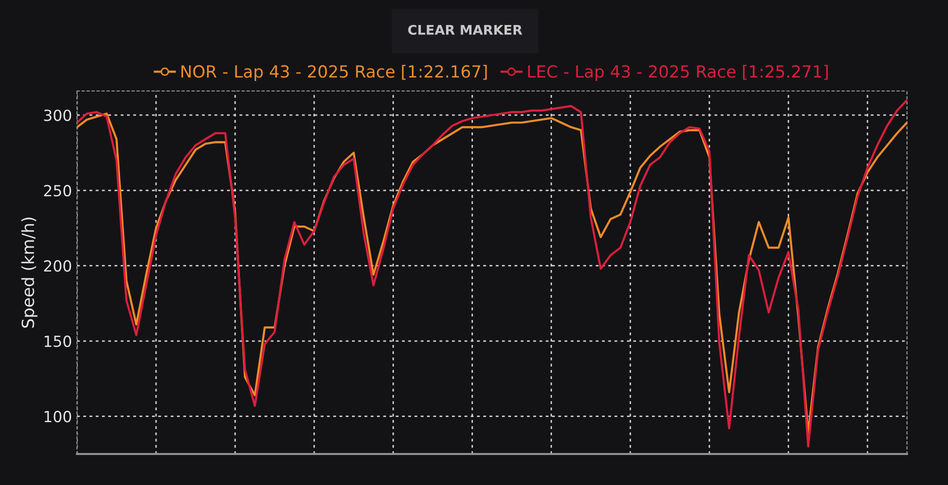  What do you see at coordinates (58, 190) in the screenshot?
I see `y-tick-label: 250` at bounding box center [58, 190].